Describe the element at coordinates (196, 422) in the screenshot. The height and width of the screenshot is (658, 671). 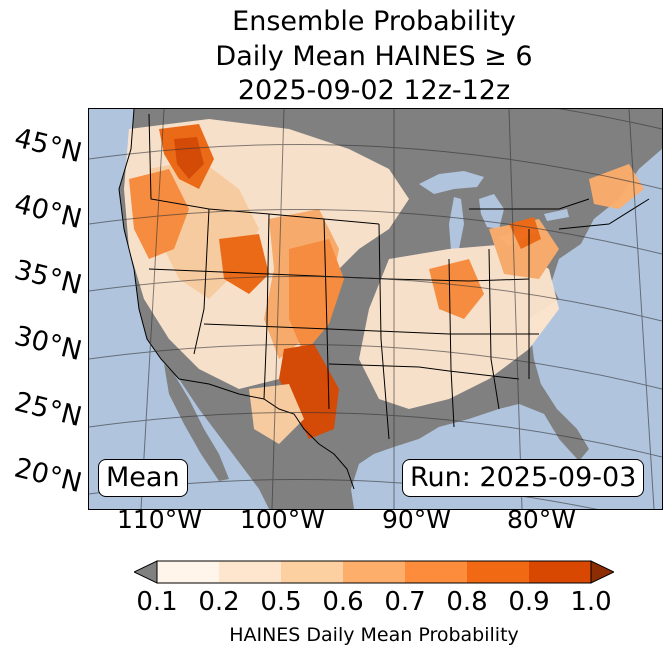
I see `baja-peninsula` at that location.